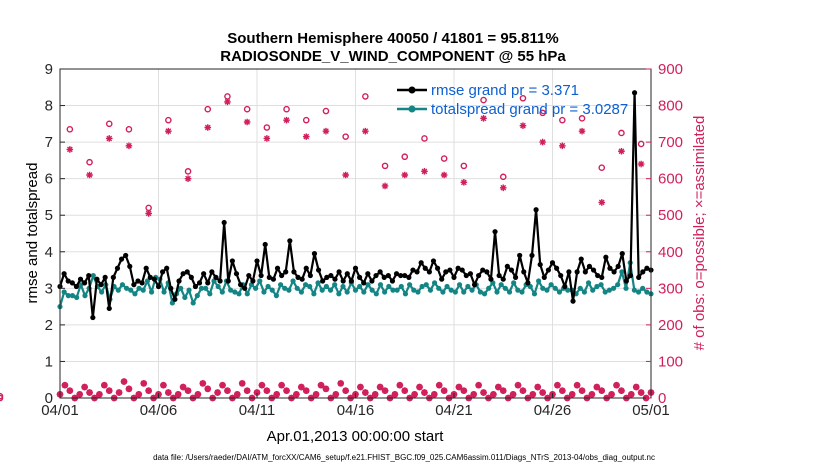 This screenshot has width=830, height=470. What do you see at coordinates (670, 252) in the screenshot?
I see `y-right-tick-label: 400` at bounding box center [670, 252].